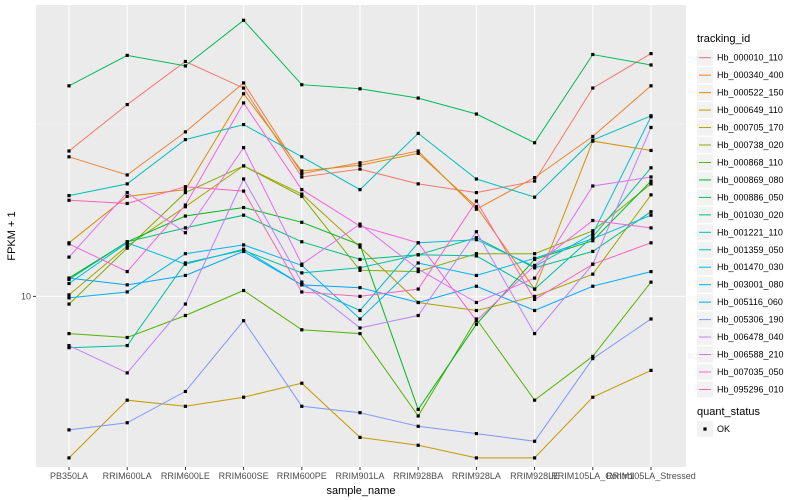 The height and width of the screenshot is (500, 800). Describe the element at coordinates (723, 429) in the screenshot. I see `legend-label: OK` at that location.